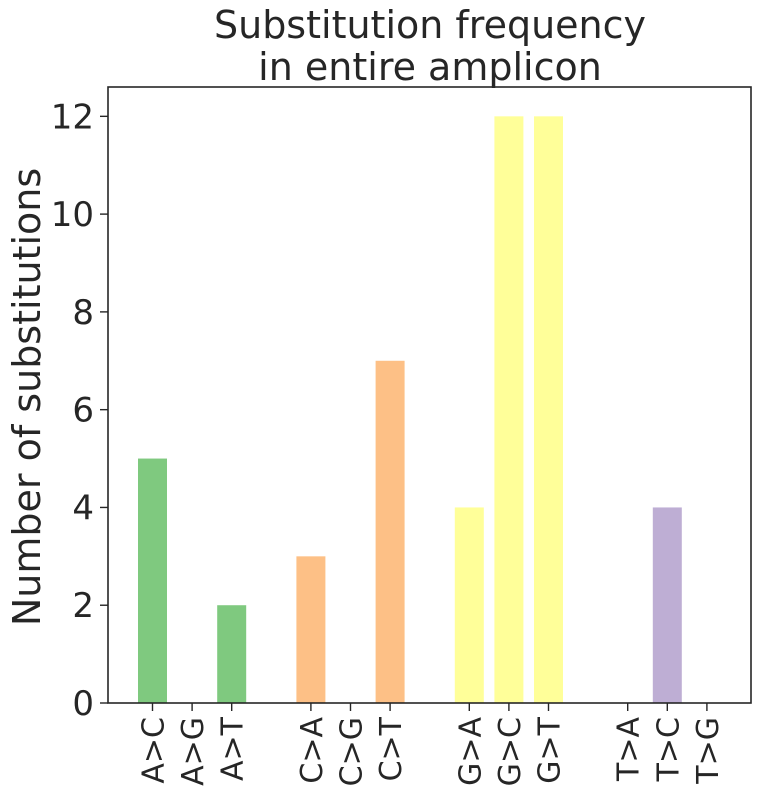 This screenshot has width=760, height=804. Describe the element at coordinates (629, 749) in the screenshot. I see `x-tick-label: T>A` at that location.